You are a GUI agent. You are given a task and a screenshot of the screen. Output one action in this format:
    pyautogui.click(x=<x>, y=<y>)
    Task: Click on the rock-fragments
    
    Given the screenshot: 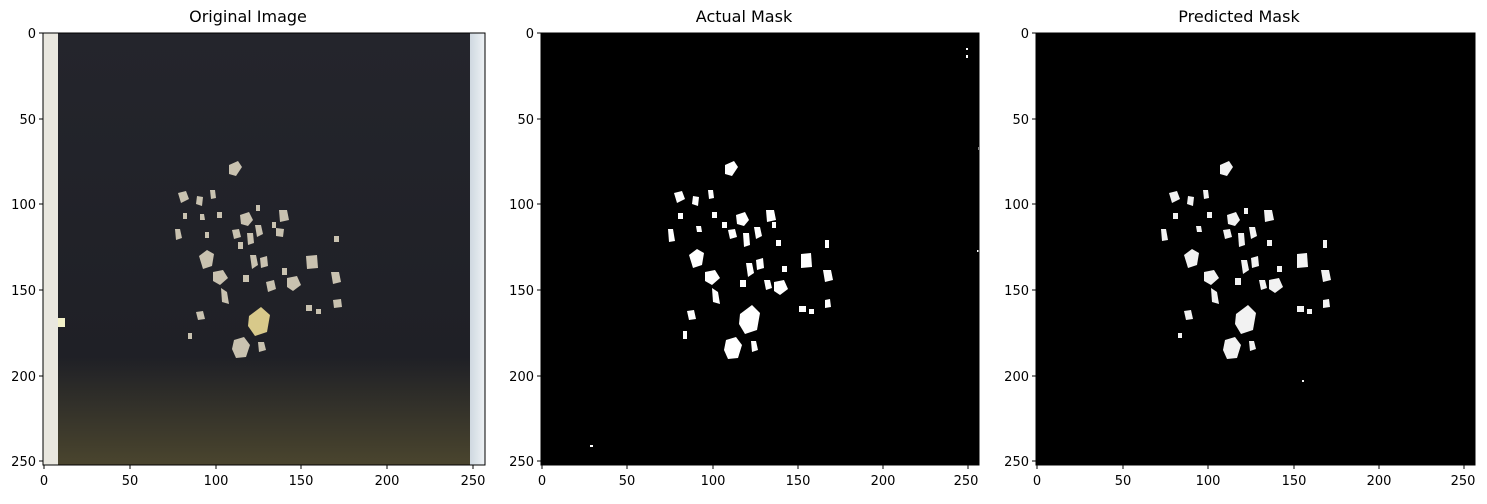 What is the action you would take?
    pyautogui.click(x=258, y=259)
    